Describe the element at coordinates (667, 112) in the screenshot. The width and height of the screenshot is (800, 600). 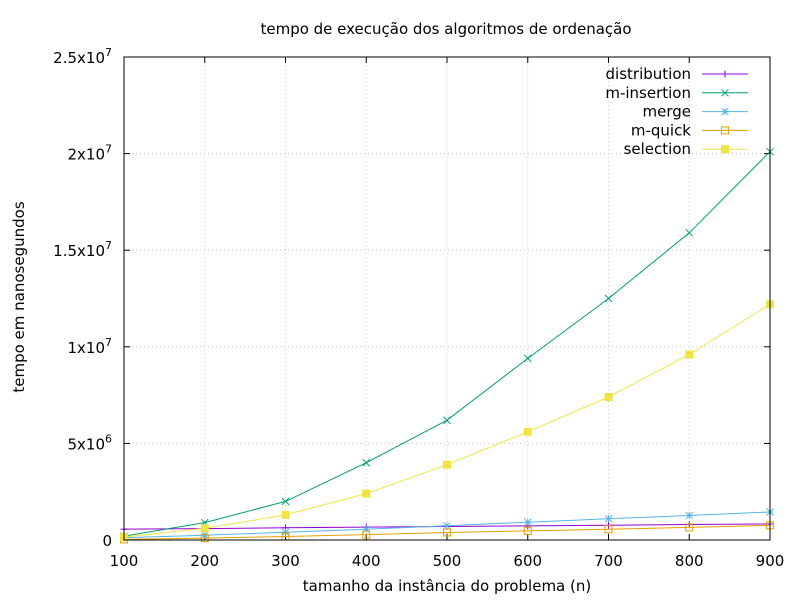
I see `legend-label: merge` at that location.